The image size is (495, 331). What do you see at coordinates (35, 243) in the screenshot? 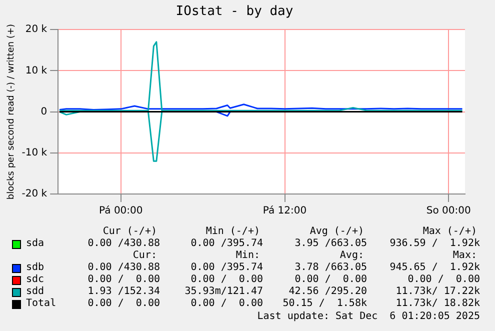
I see `legend-label: sda` at bounding box center [35, 243].